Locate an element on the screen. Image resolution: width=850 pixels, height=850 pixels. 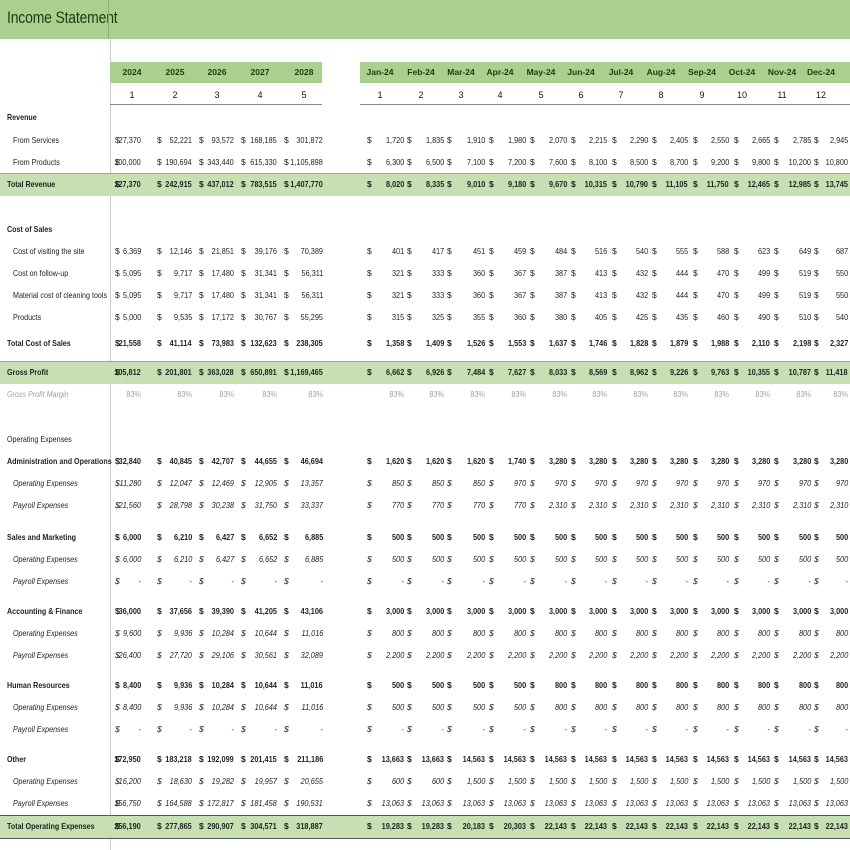
annual-value: 6,652 is located at coordinates (267, 559).